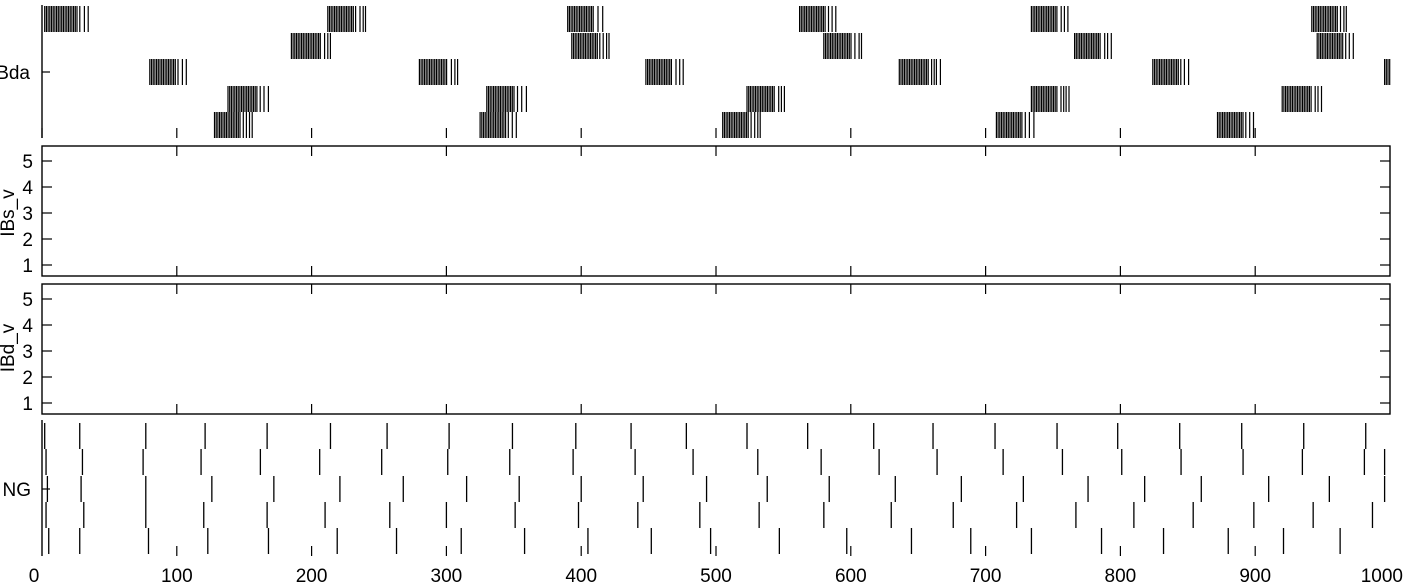 The image size is (1405, 584). Describe the element at coordinates (27, 240) in the screenshot. I see `ibs-v-y-tick-label-2: 2` at that location.